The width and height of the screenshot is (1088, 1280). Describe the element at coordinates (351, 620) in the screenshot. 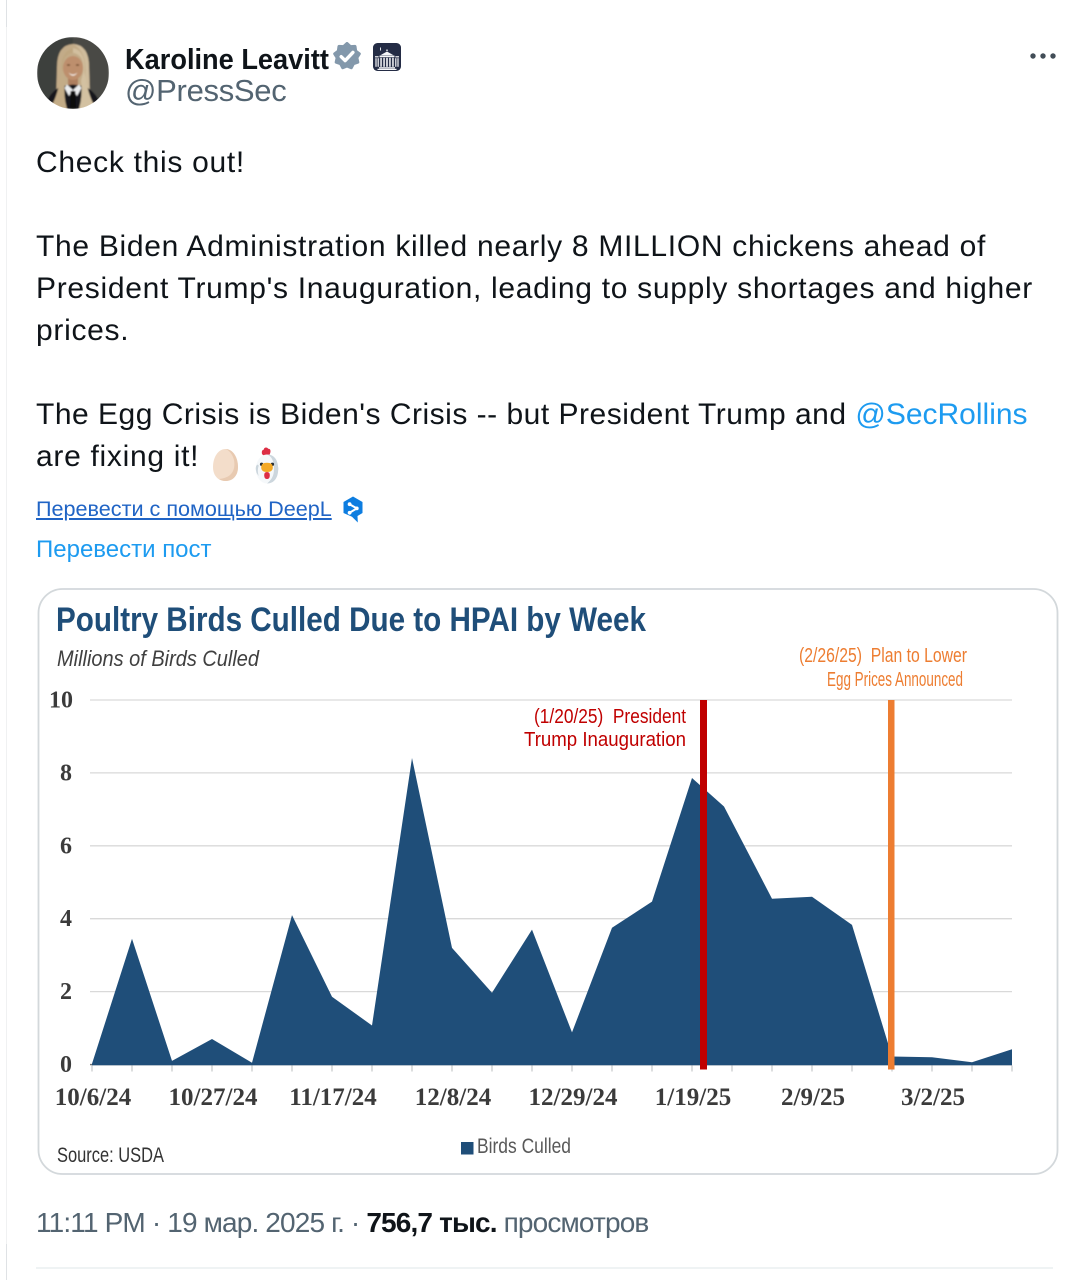

I see `svg-text:Poultry Birds Culled Due to HP: Poultry Birds Culled Due to HPAI by Week` at that location.